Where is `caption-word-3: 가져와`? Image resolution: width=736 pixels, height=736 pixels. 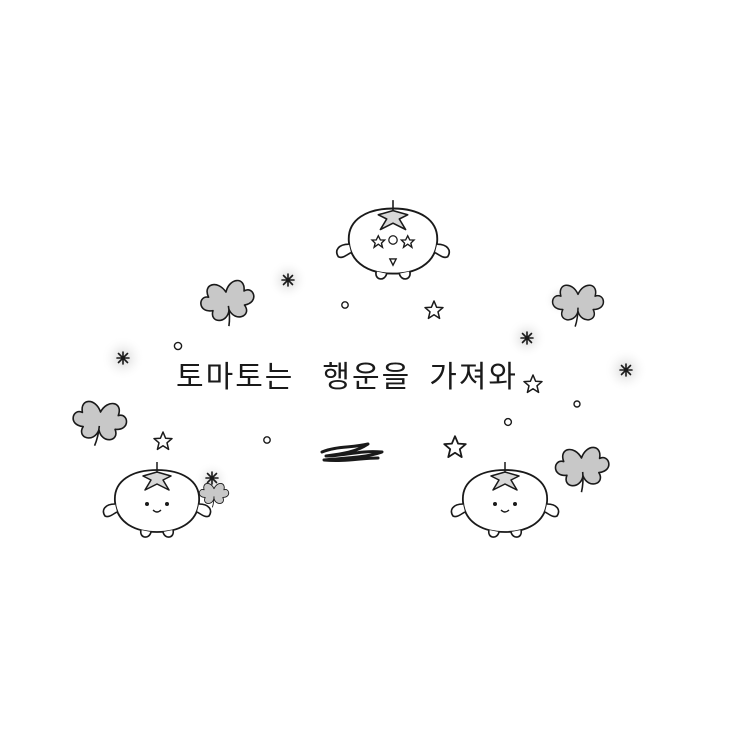 caption-word-3: 가져와 is located at coordinates (474, 377).